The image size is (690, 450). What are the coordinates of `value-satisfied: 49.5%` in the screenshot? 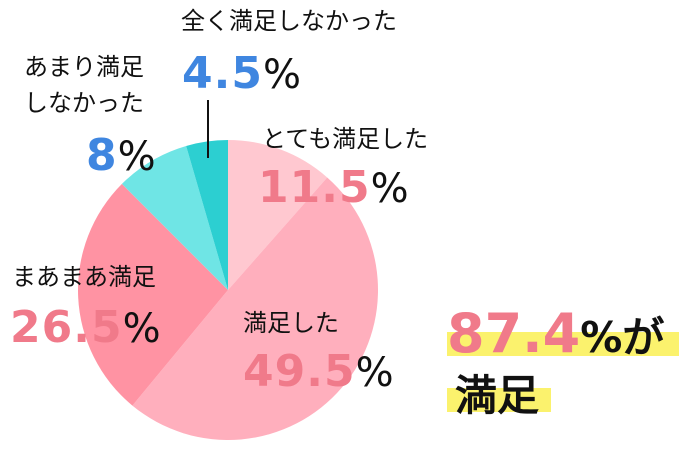 It's located at (319, 372).